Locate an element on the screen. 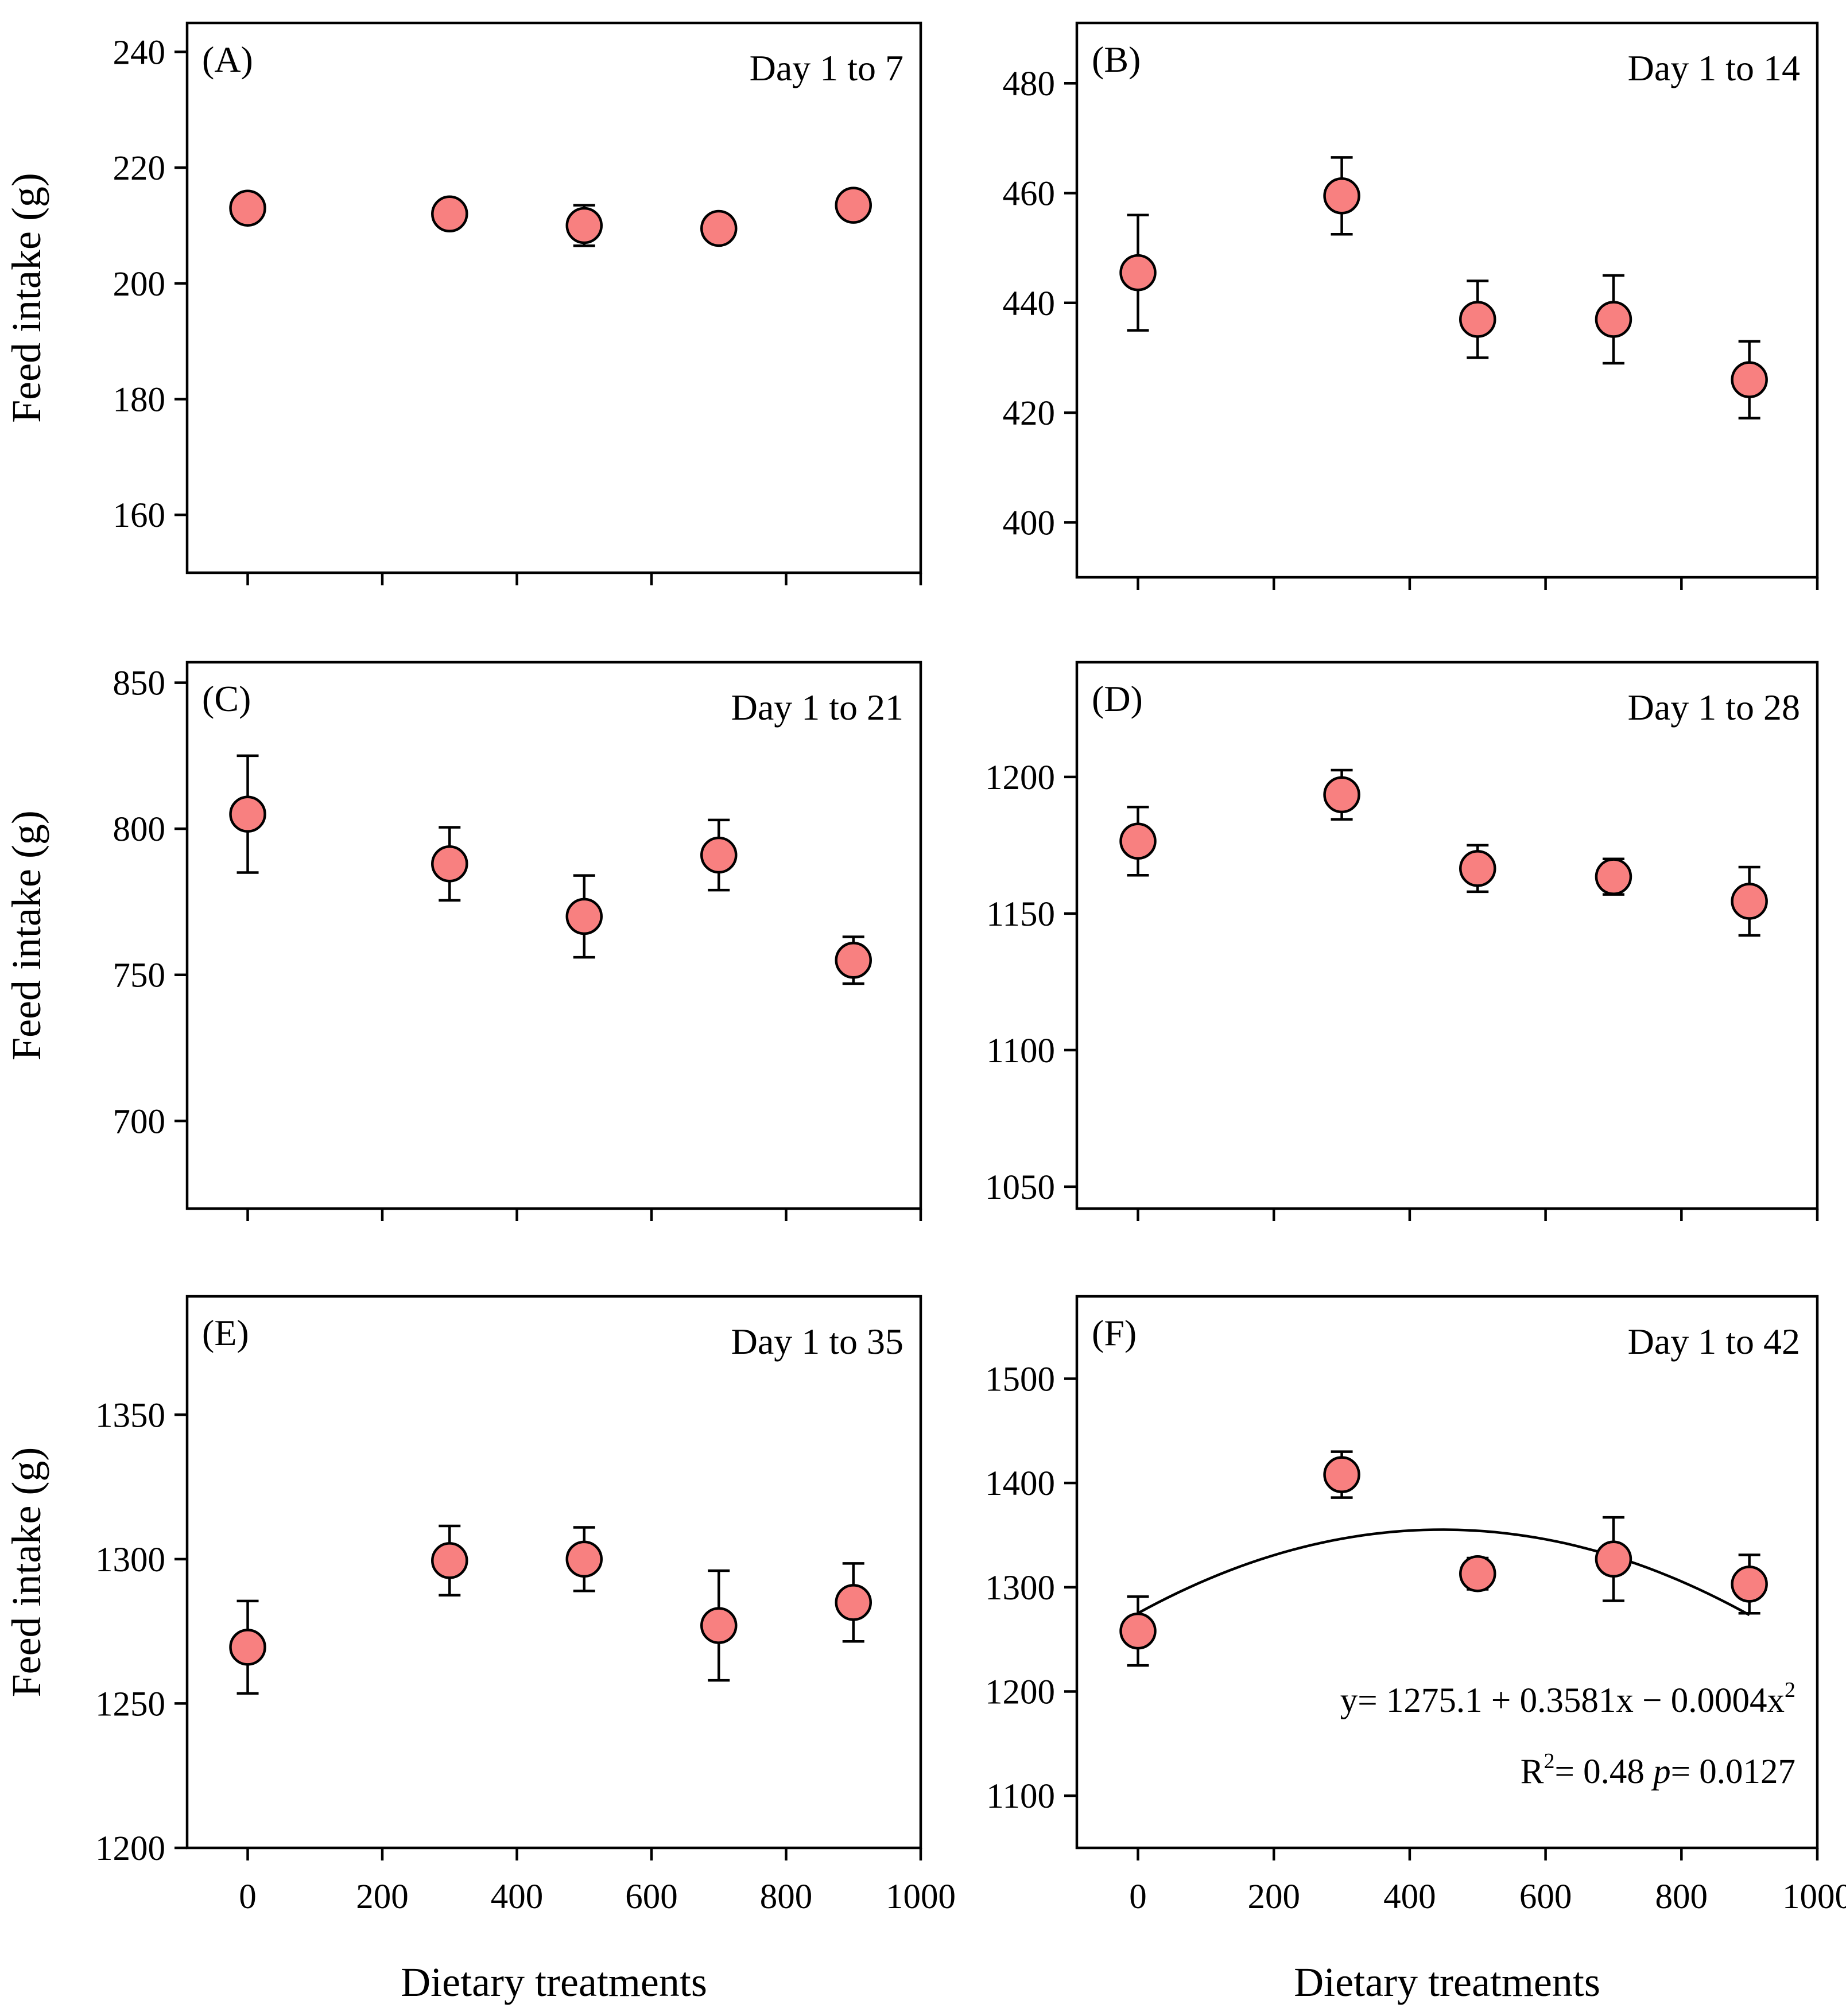 This screenshot has width=1846, height=2016. y-tick-label: 200 is located at coordinates (139, 284).